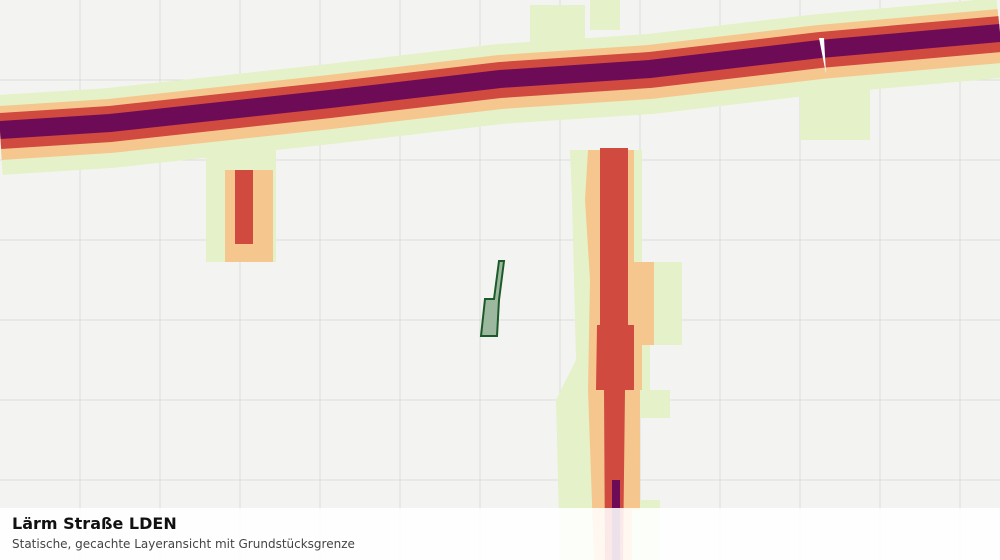 The height and width of the screenshot is (560, 1000). I want to click on gap, so click(822, 56).